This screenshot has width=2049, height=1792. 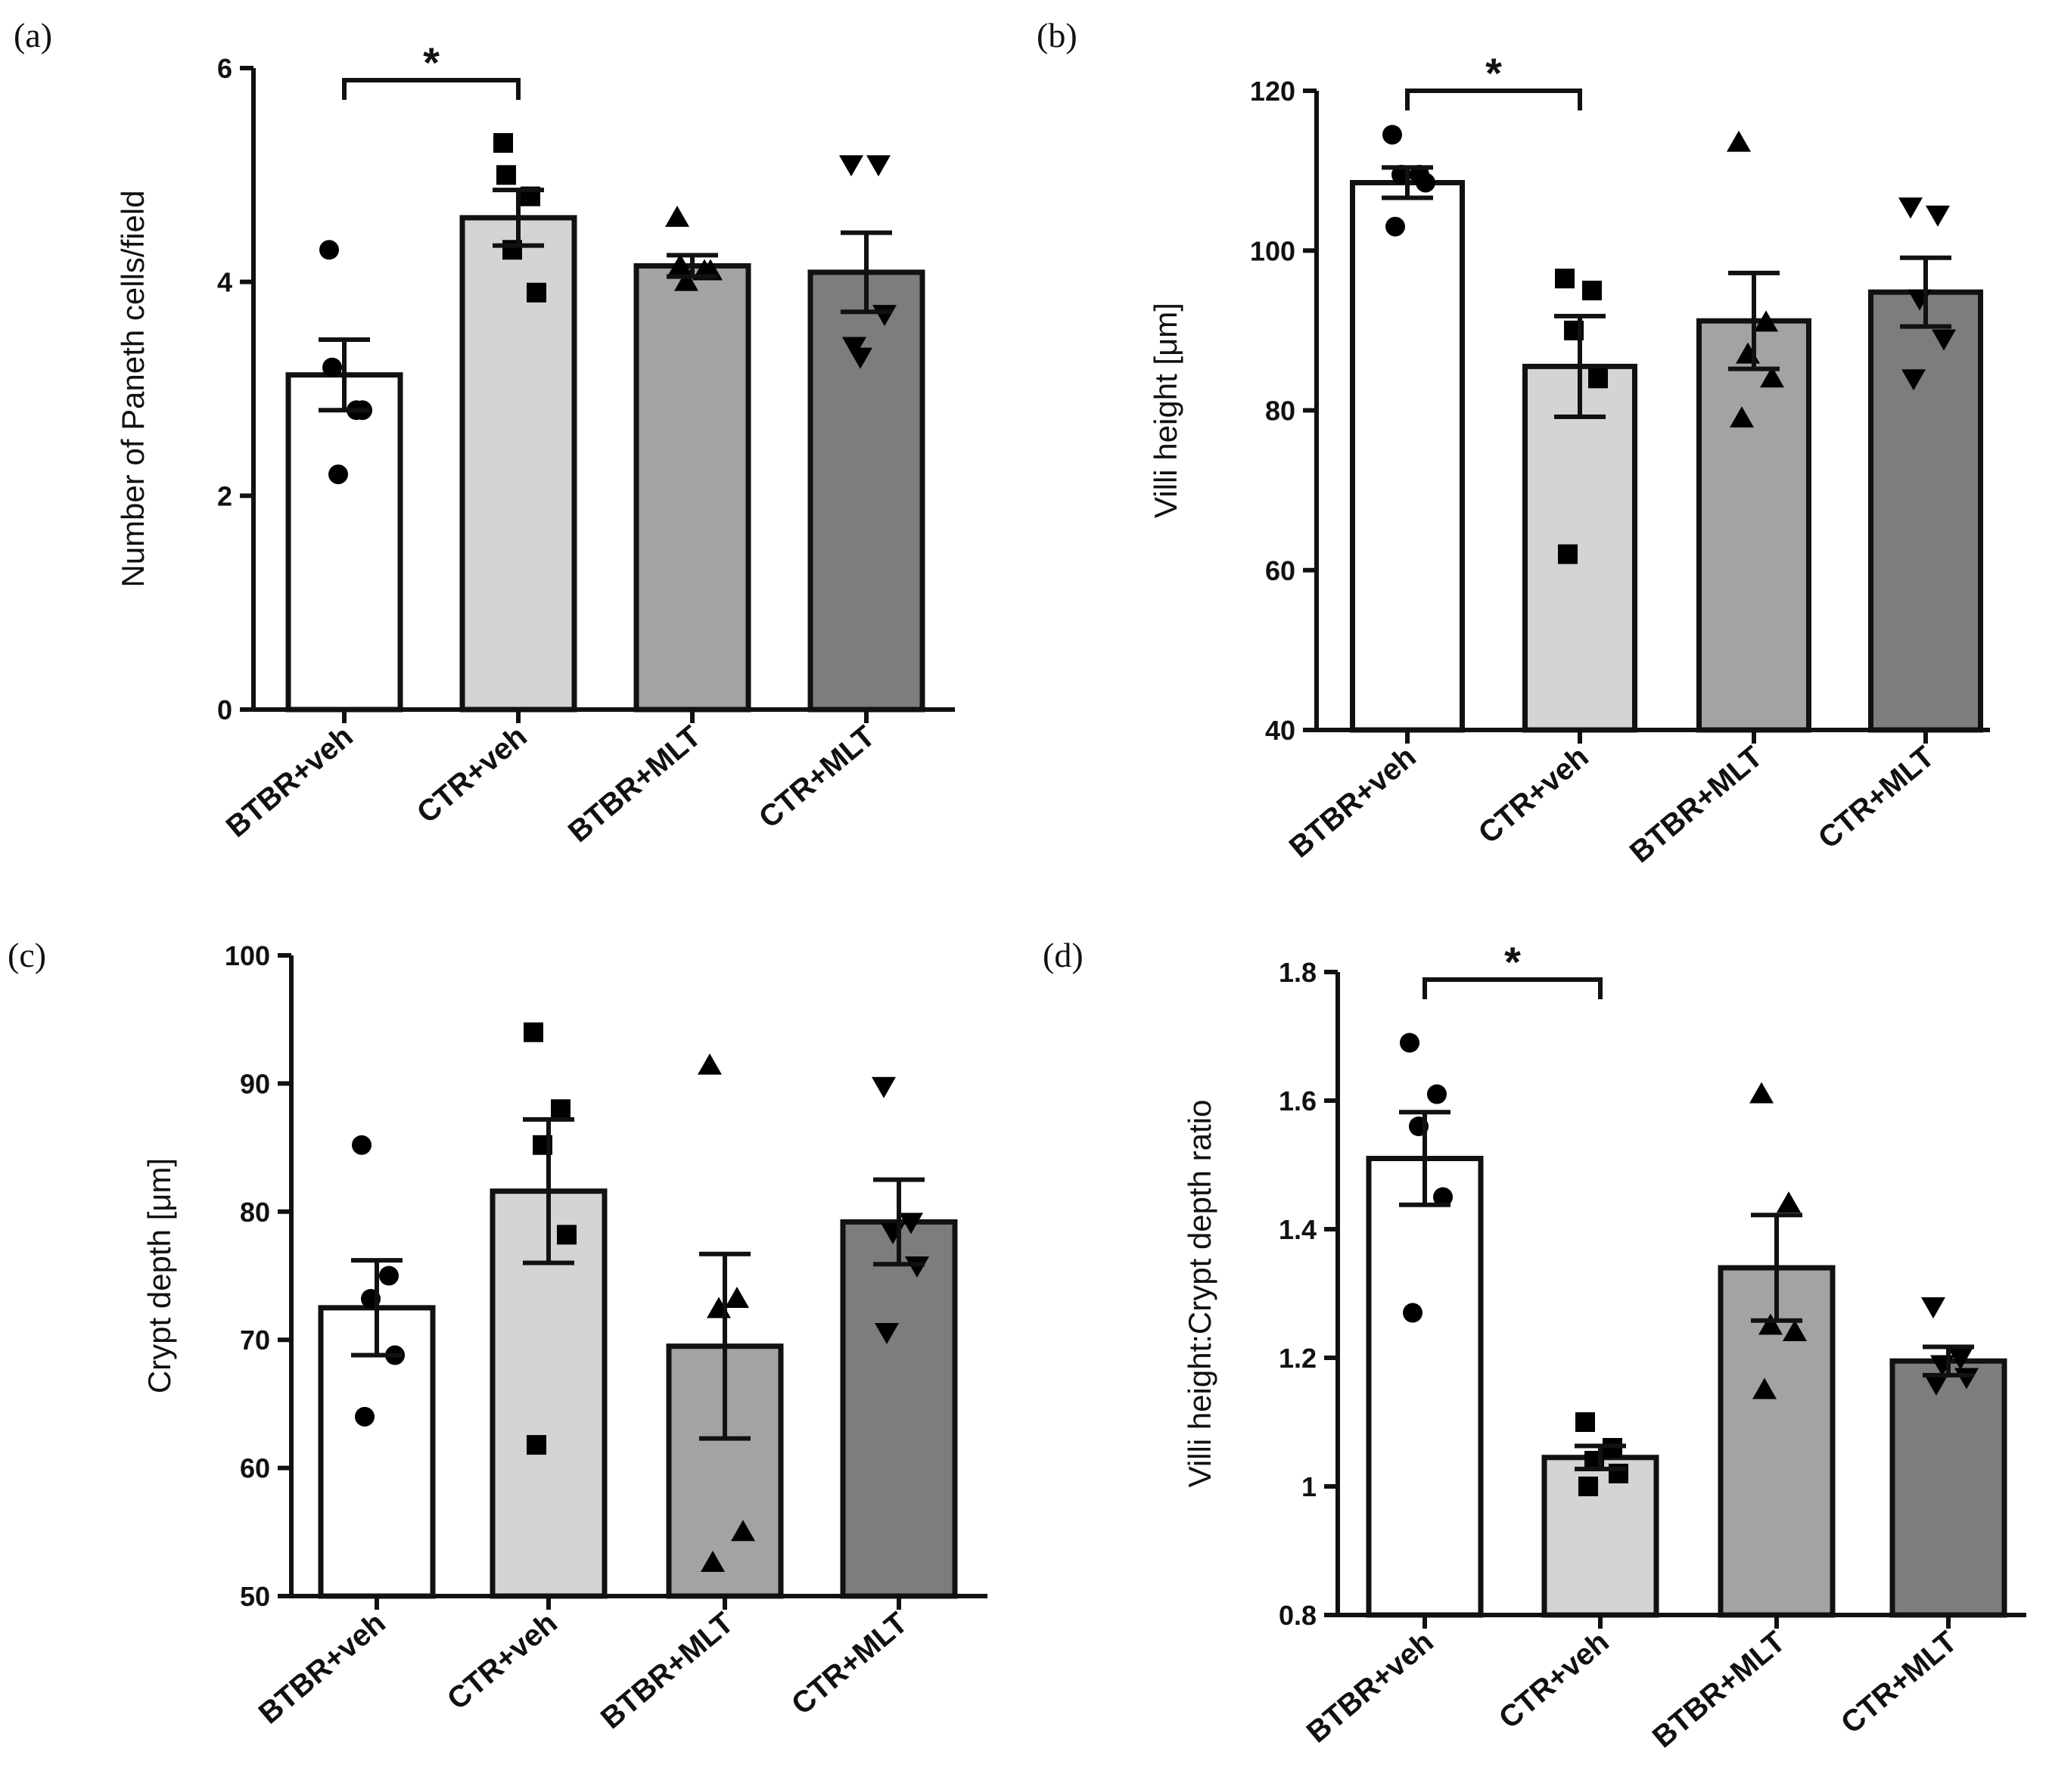 What do you see at coordinates (1199, 1294) in the screenshot?
I see `y-axis-title: Villi height:Crypt depth ratio` at bounding box center [1199, 1294].